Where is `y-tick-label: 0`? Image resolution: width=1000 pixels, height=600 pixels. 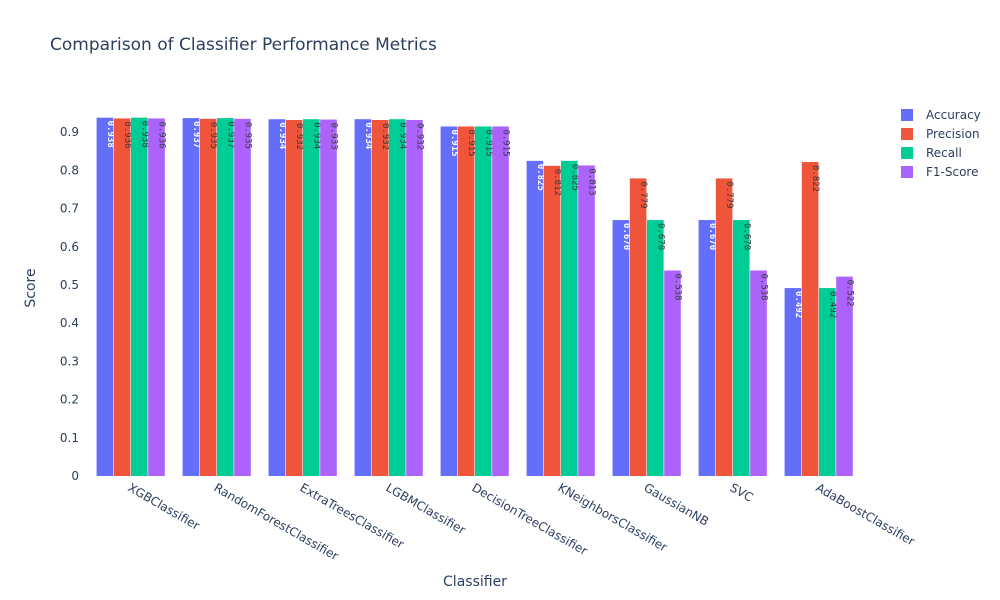 y-tick-label: 0 is located at coordinates (75, 476).